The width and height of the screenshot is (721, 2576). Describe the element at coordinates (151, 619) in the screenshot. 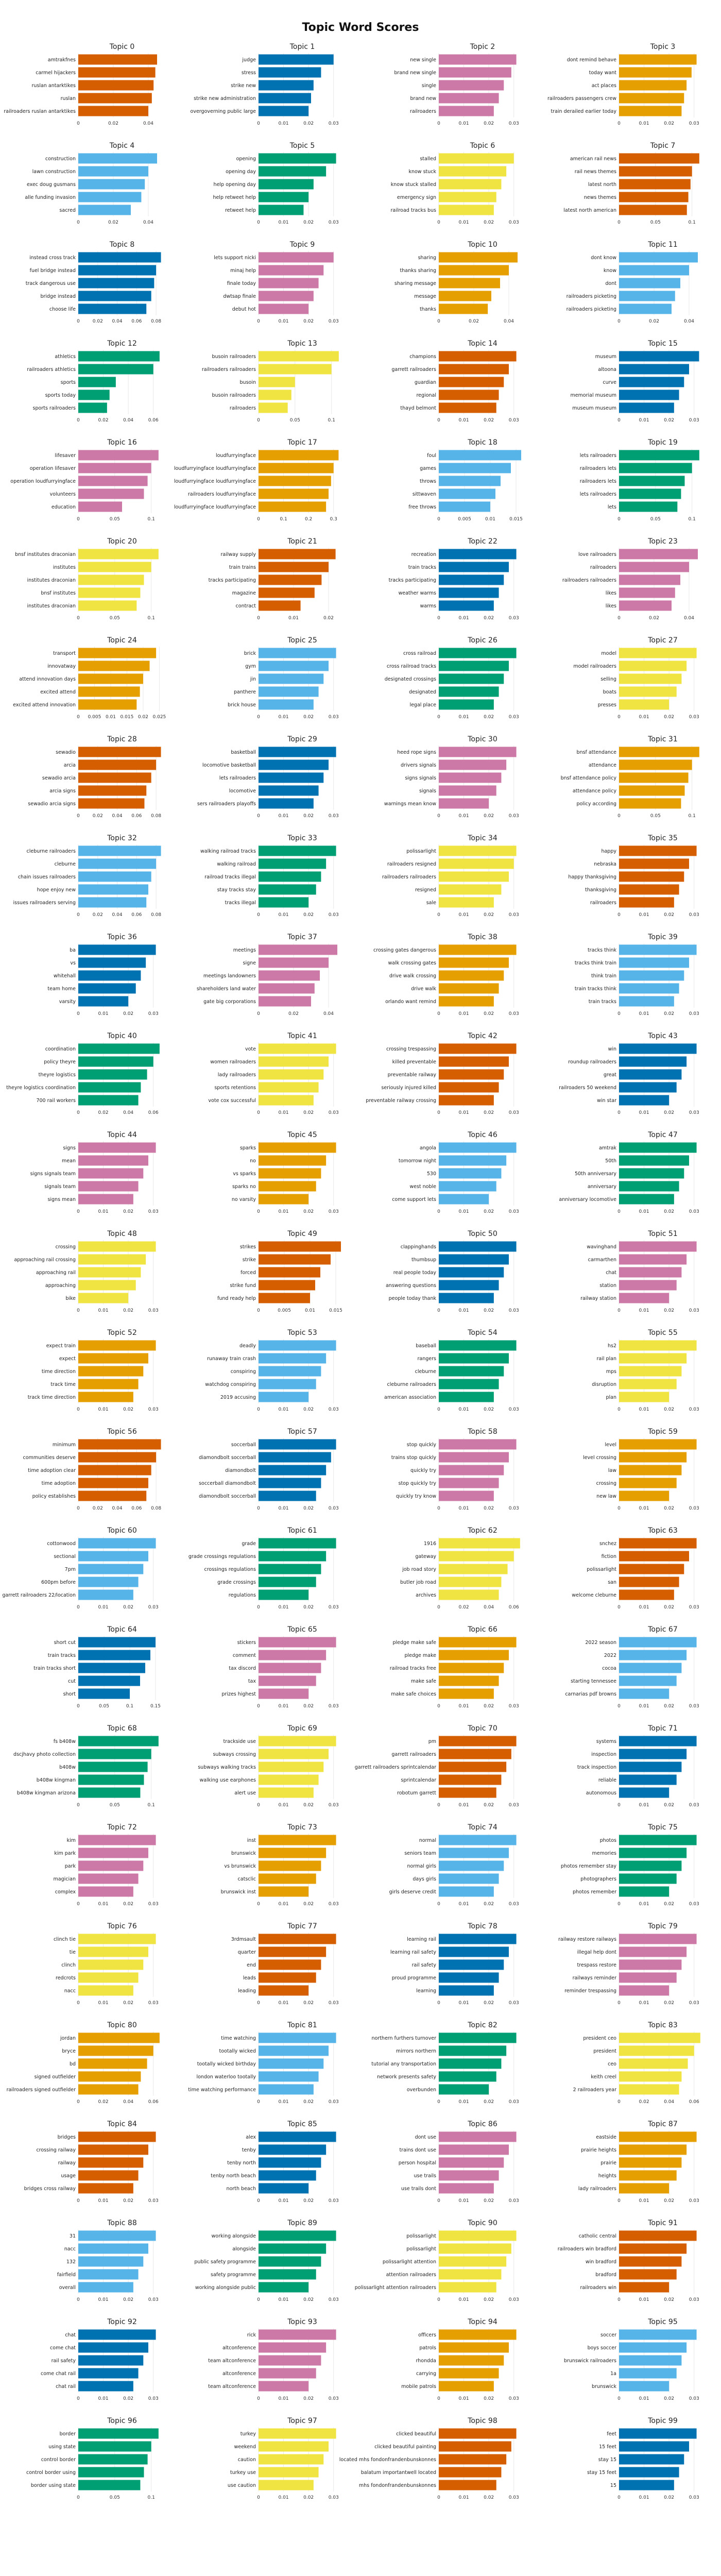

I see `x-tick-label: 0.1` at that location.